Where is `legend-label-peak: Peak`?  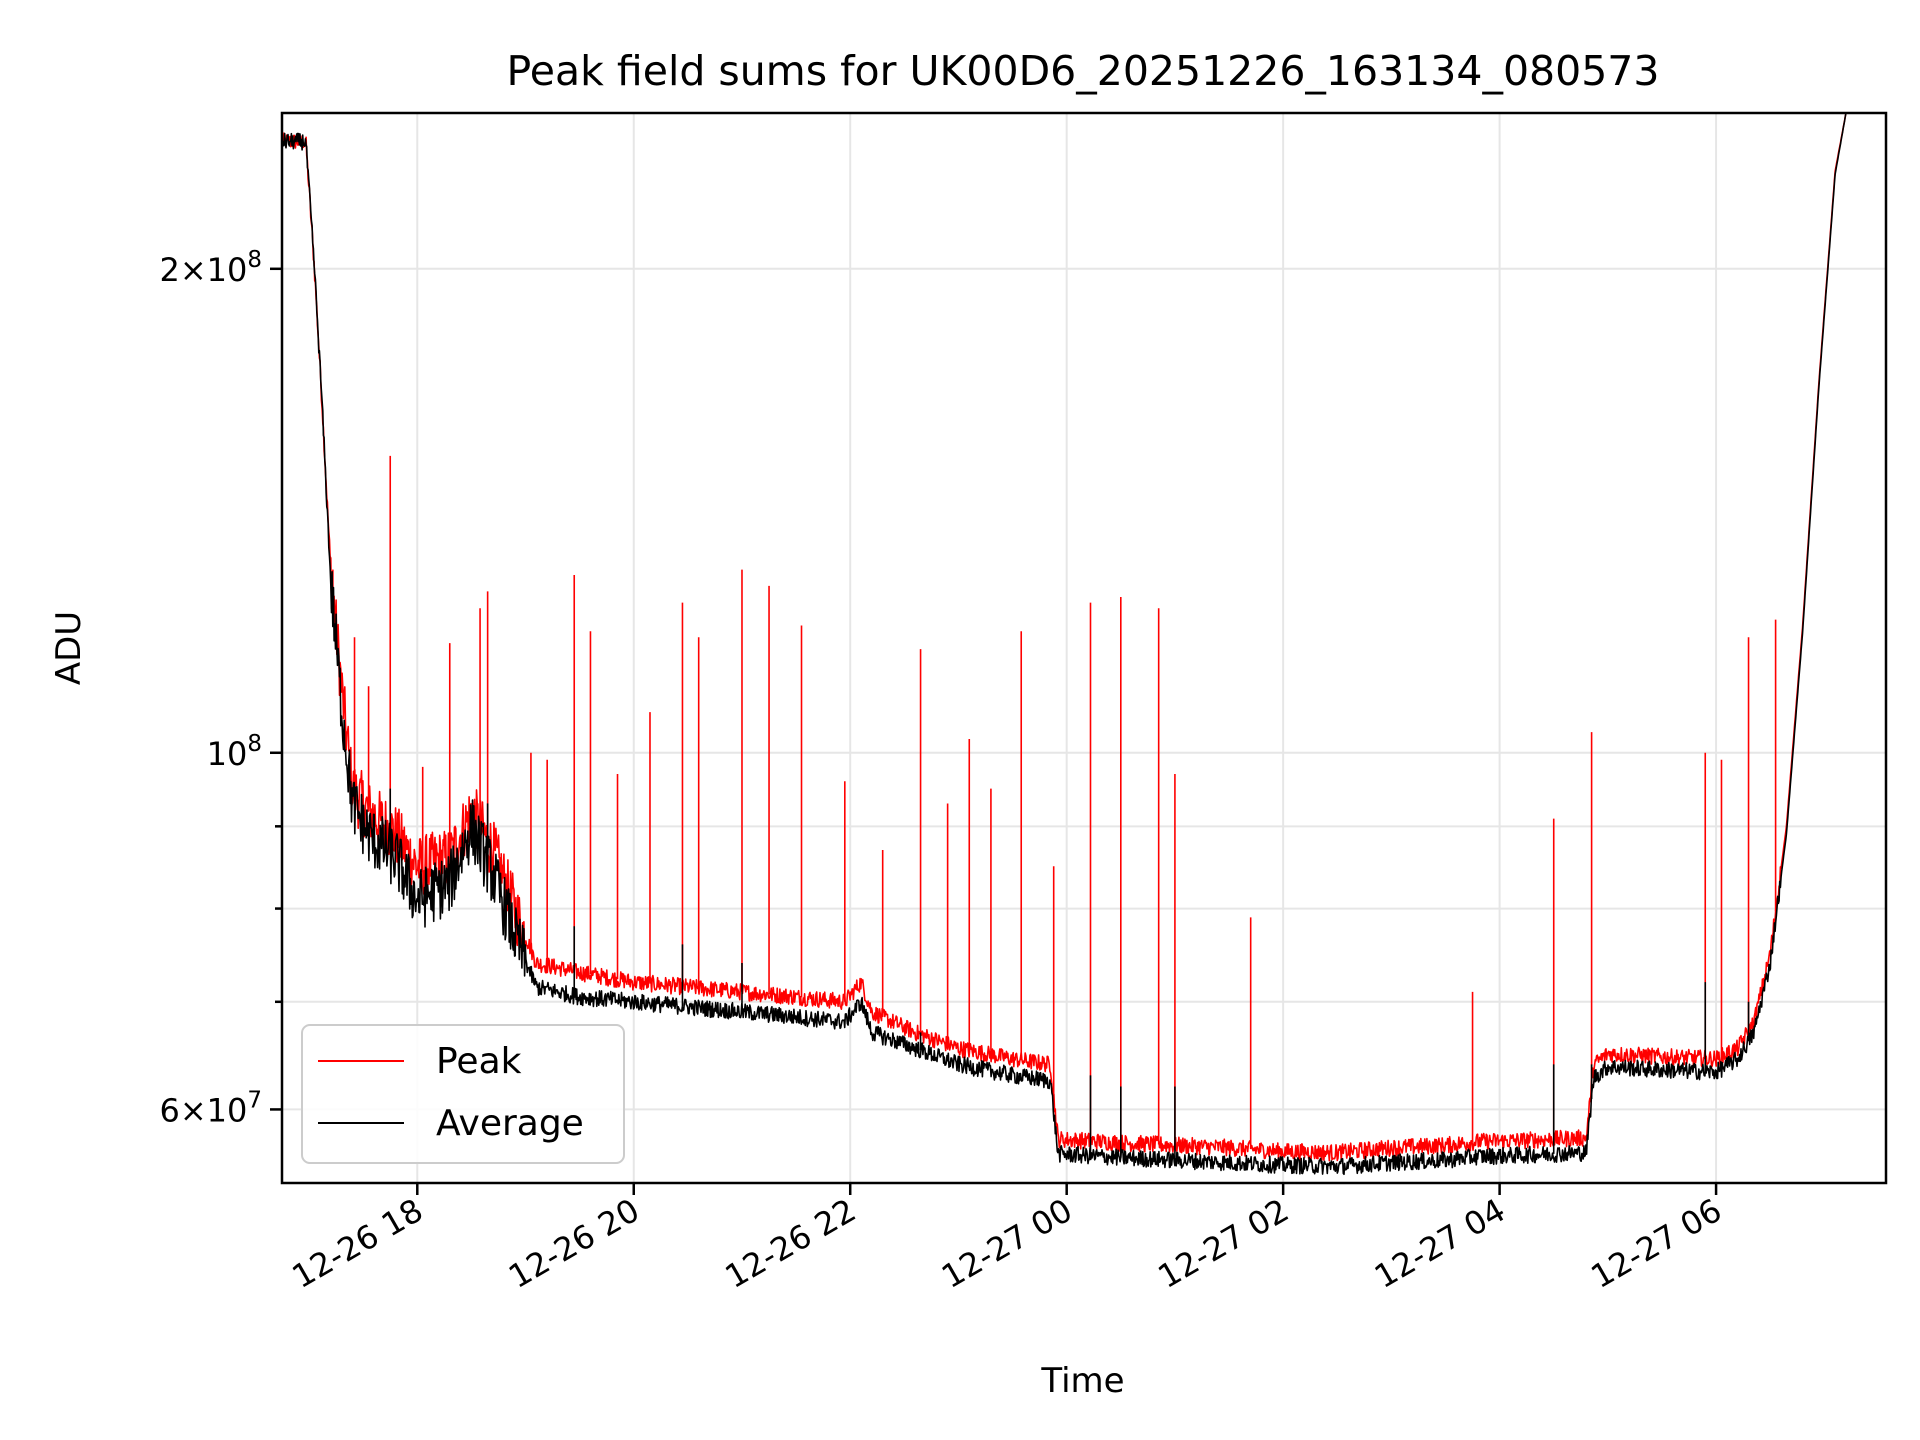
legend-label-peak: Peak is located at coordinates (479, 1061).